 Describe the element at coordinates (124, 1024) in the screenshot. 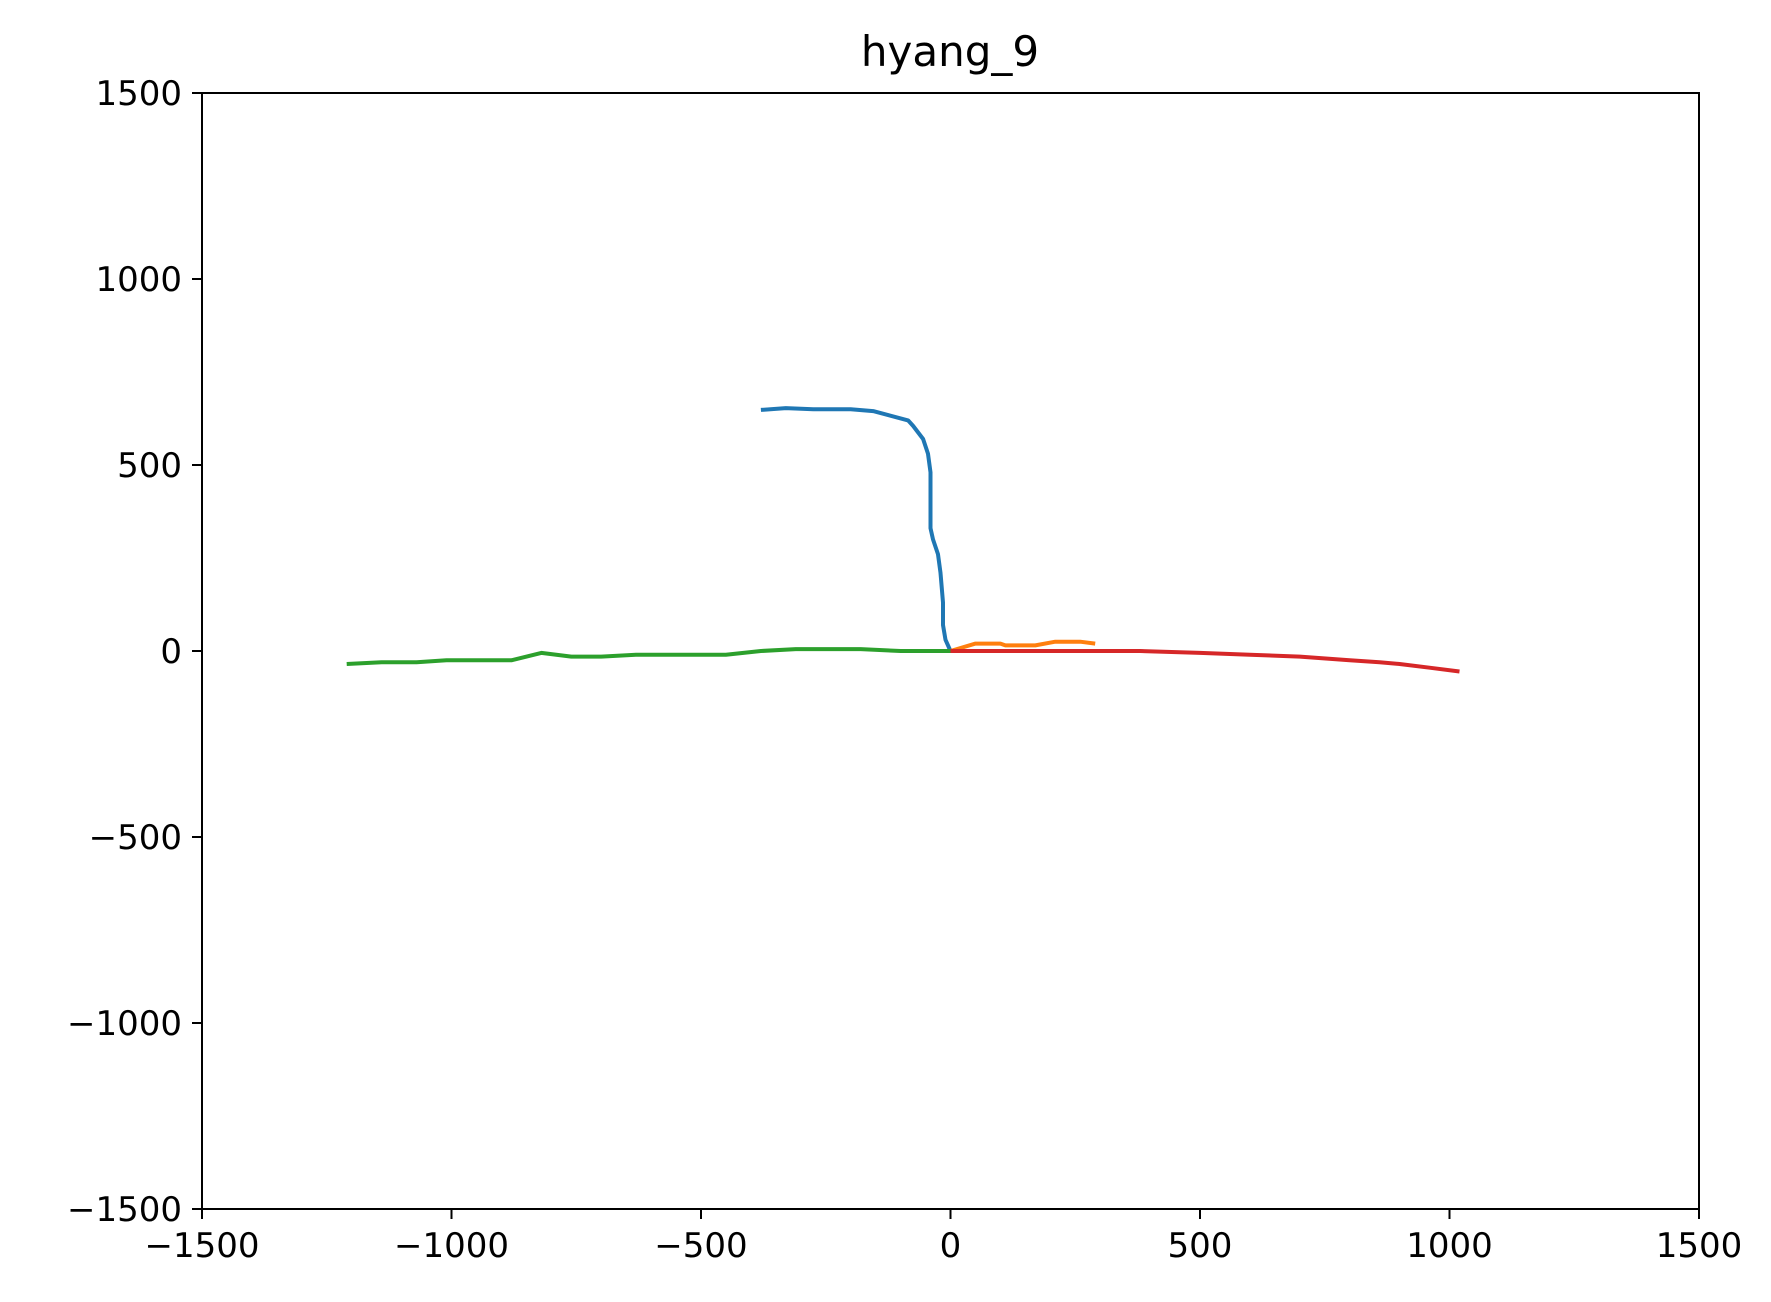

I see `y-tick-label: −1000` at that location.